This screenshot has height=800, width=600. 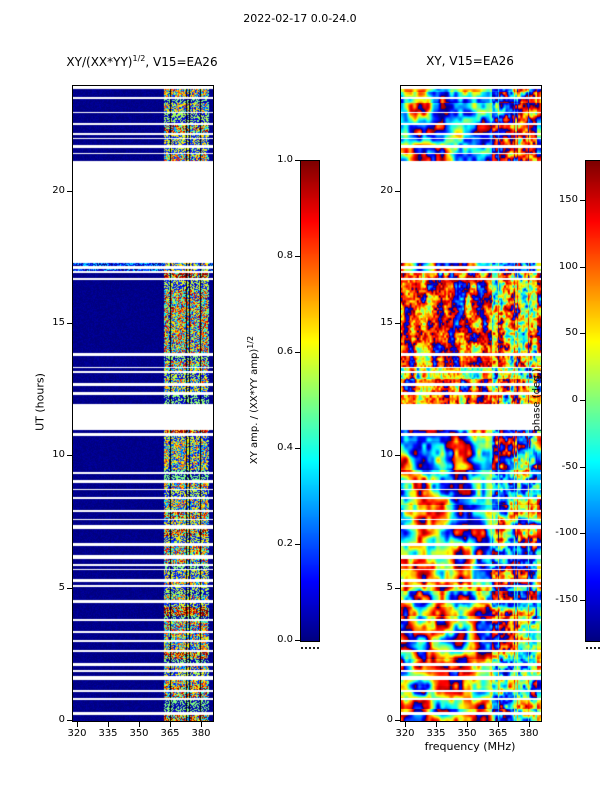 I want to click on colorbar-tick-label: 0.0, so click(x=285, y=639).